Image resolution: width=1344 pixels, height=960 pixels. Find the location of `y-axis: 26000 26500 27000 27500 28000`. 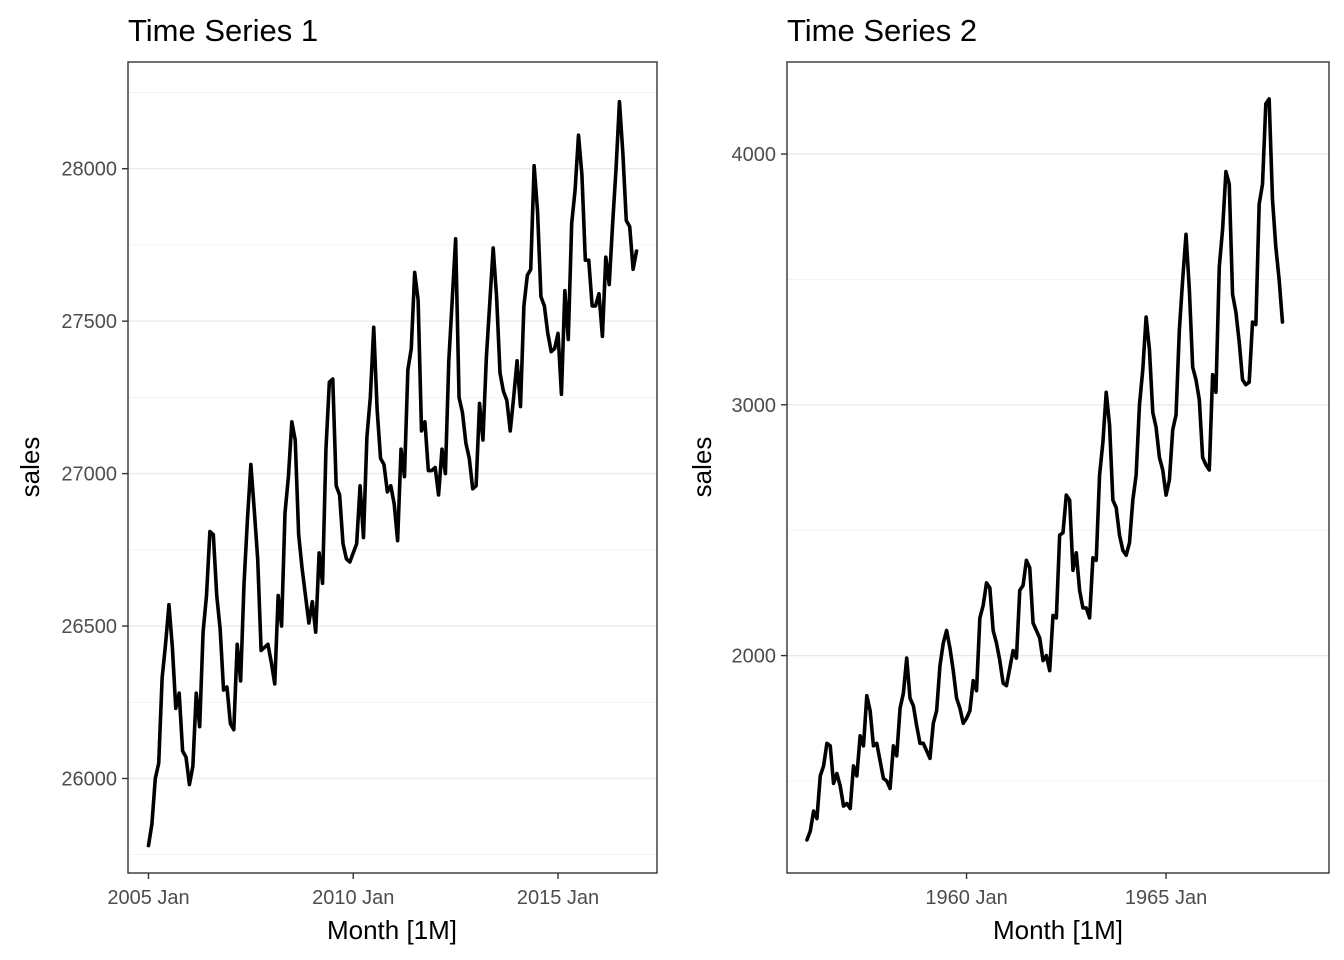

y-axis: 26000 26500 27000 27500 28000 is located at coordinates (94, 474).